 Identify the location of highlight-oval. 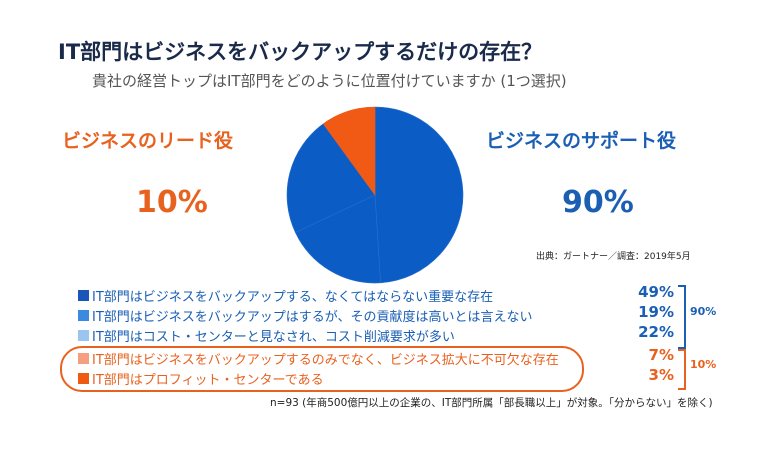
(322, 369).